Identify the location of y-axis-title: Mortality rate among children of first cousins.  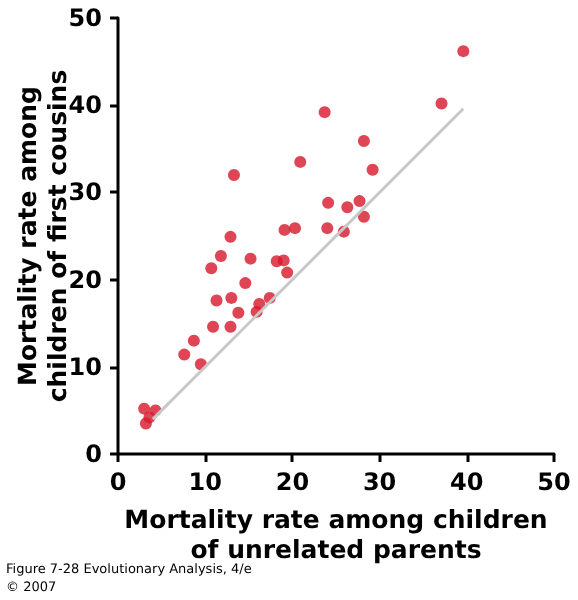
(42, 236).